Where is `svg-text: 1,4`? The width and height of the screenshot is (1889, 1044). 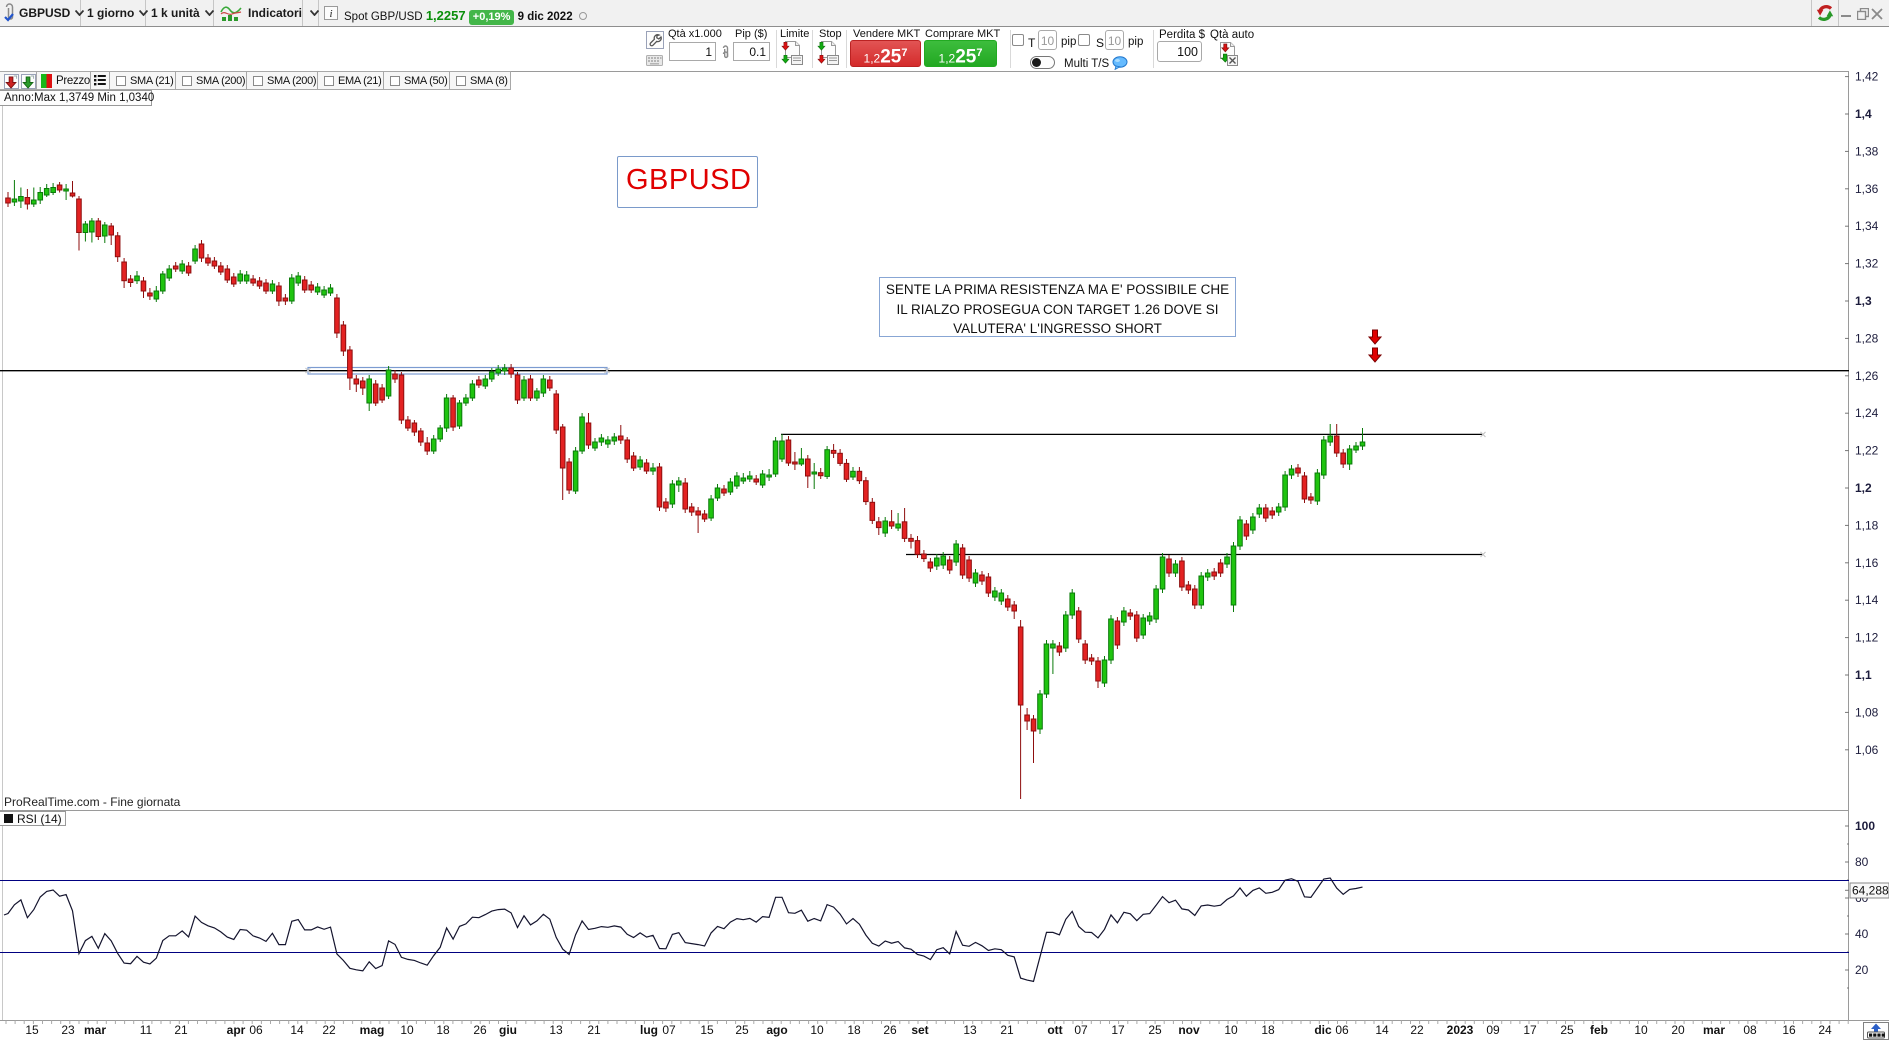
svg-text: 1,4 is located at coordinates (1863, 114).